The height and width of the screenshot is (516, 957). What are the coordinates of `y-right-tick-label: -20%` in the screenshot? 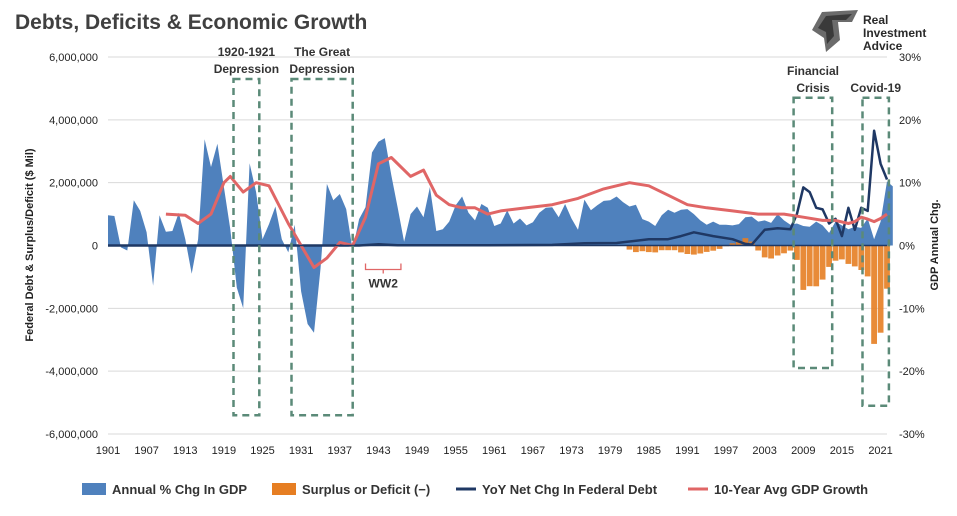 It's located at (912, 372).